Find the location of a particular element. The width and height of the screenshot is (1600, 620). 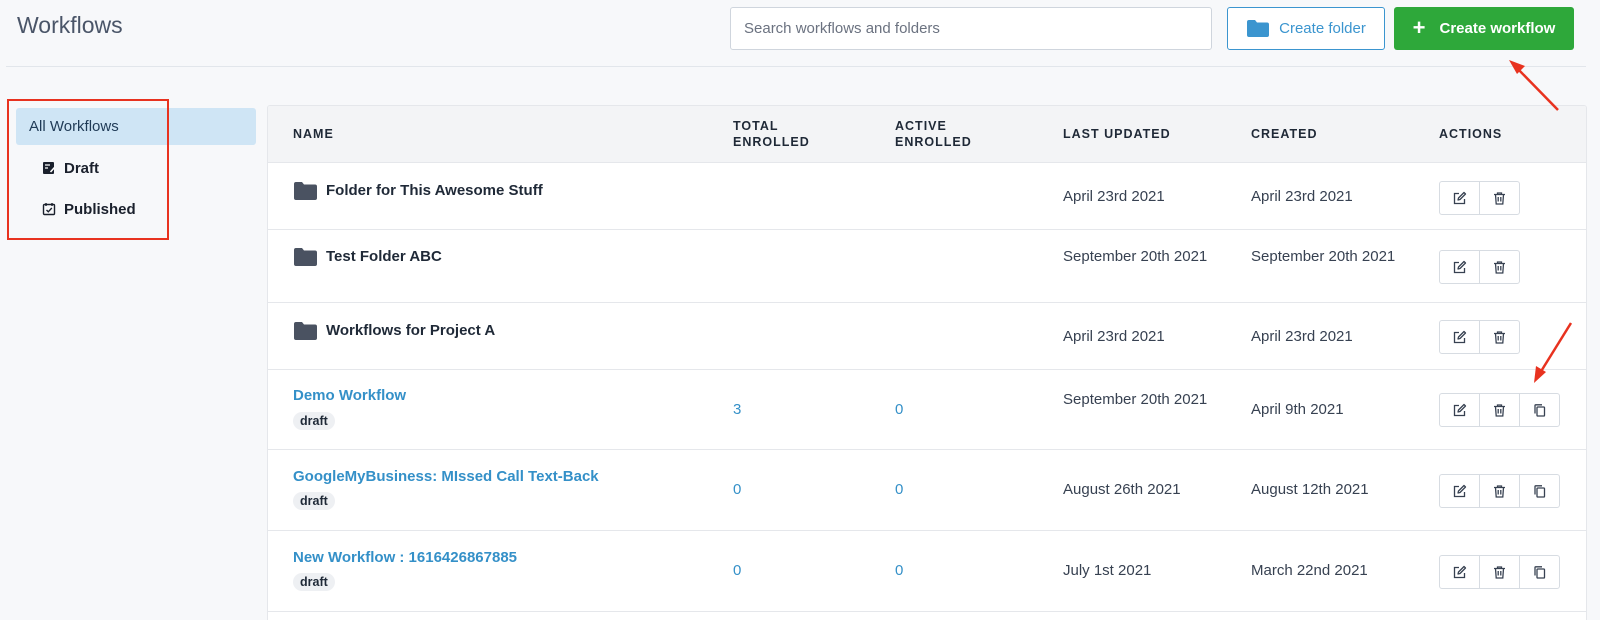

sidebar-item-label: Published is located at coordinates (100, 209).